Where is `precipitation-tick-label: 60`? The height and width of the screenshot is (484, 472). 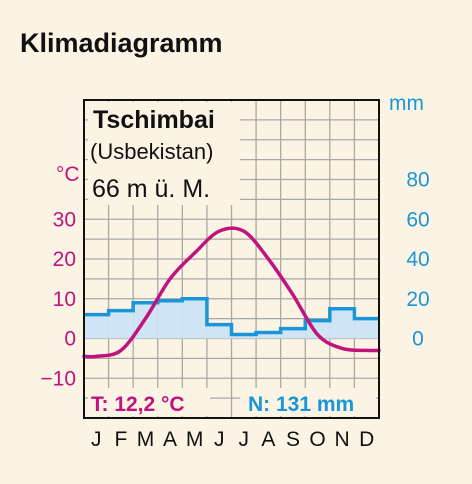
precipitation-tick-label: 60 is located at coordinates (417, 219).